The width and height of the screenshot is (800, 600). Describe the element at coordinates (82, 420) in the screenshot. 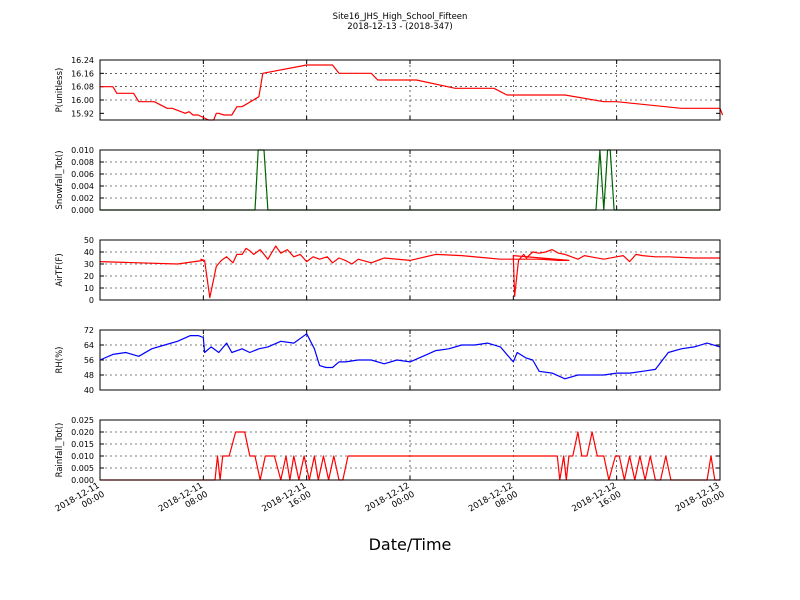

I see `y-tick-label: 0.025` at that location.